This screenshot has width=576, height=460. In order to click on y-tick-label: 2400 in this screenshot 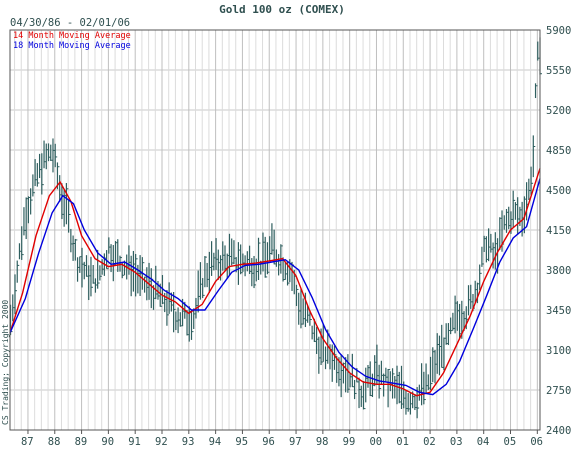, I will do `click(558, 431)`.